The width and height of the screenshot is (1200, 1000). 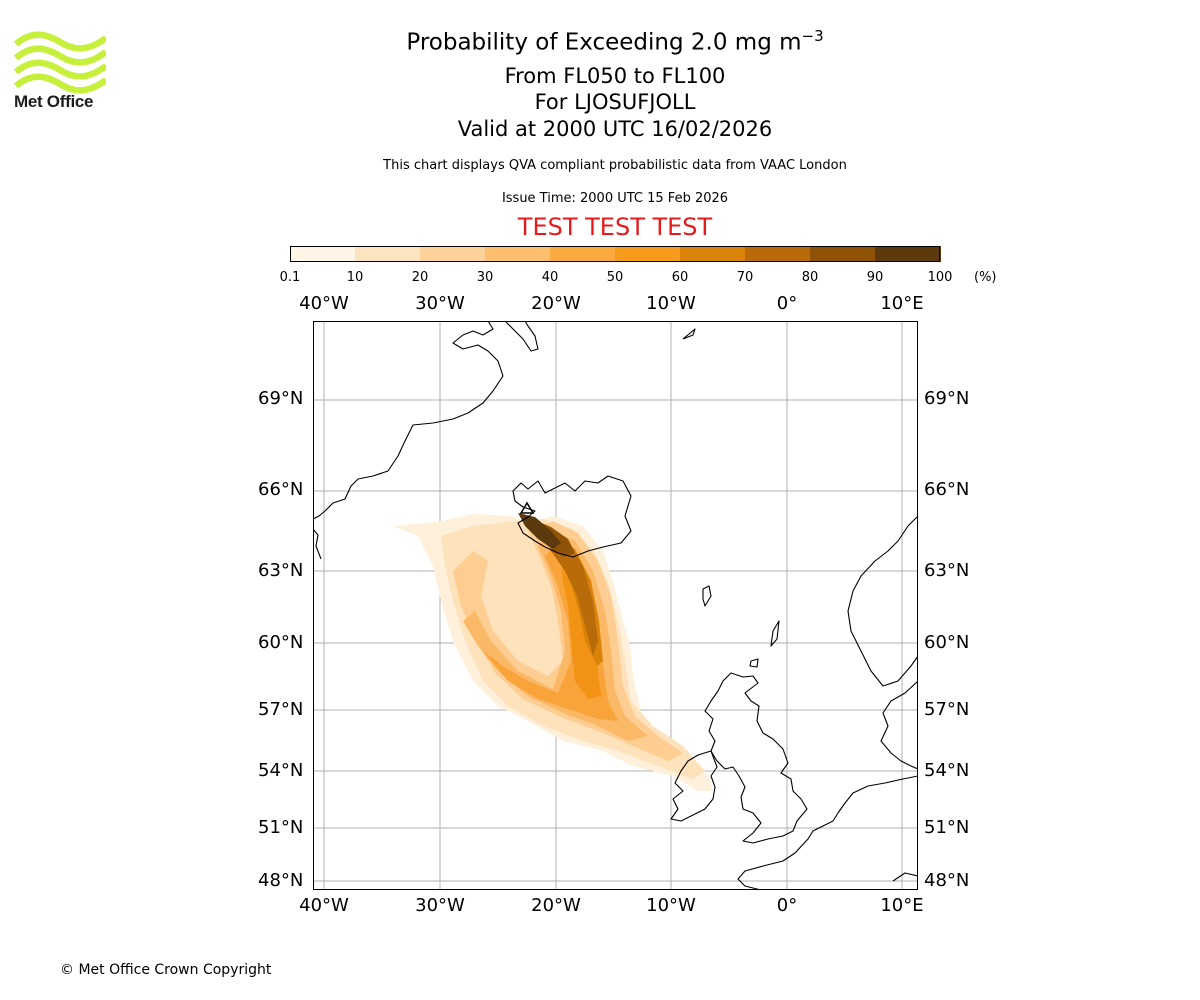 I want to click on colorbar-tick-label: 20, so click(x=420, y=277).